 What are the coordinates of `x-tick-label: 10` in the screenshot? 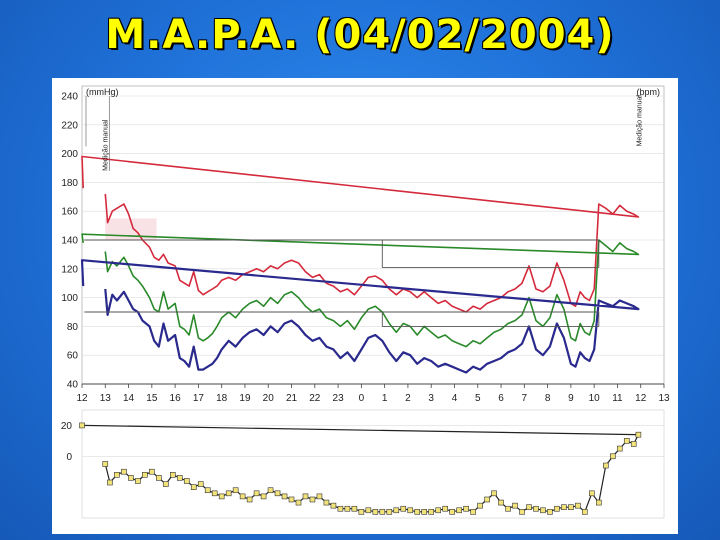 It's located at (595, 398).